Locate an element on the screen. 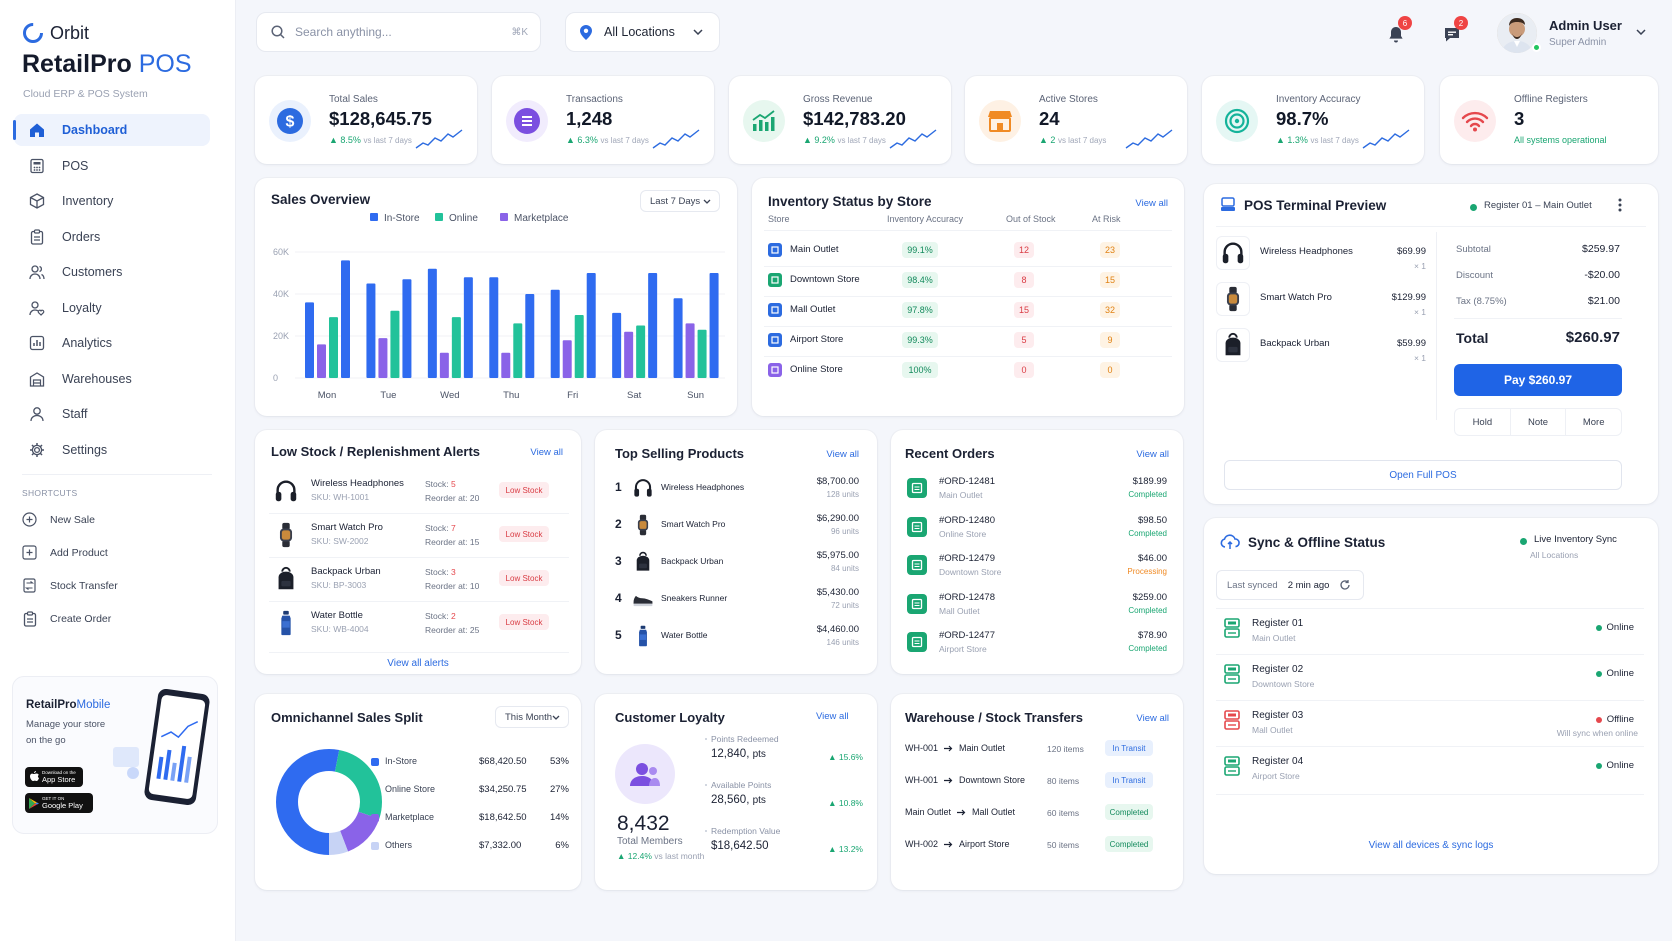 This screenshot has width=1672, height=941. order-id: #ORD-12478 is located at coordinates (967, 597).